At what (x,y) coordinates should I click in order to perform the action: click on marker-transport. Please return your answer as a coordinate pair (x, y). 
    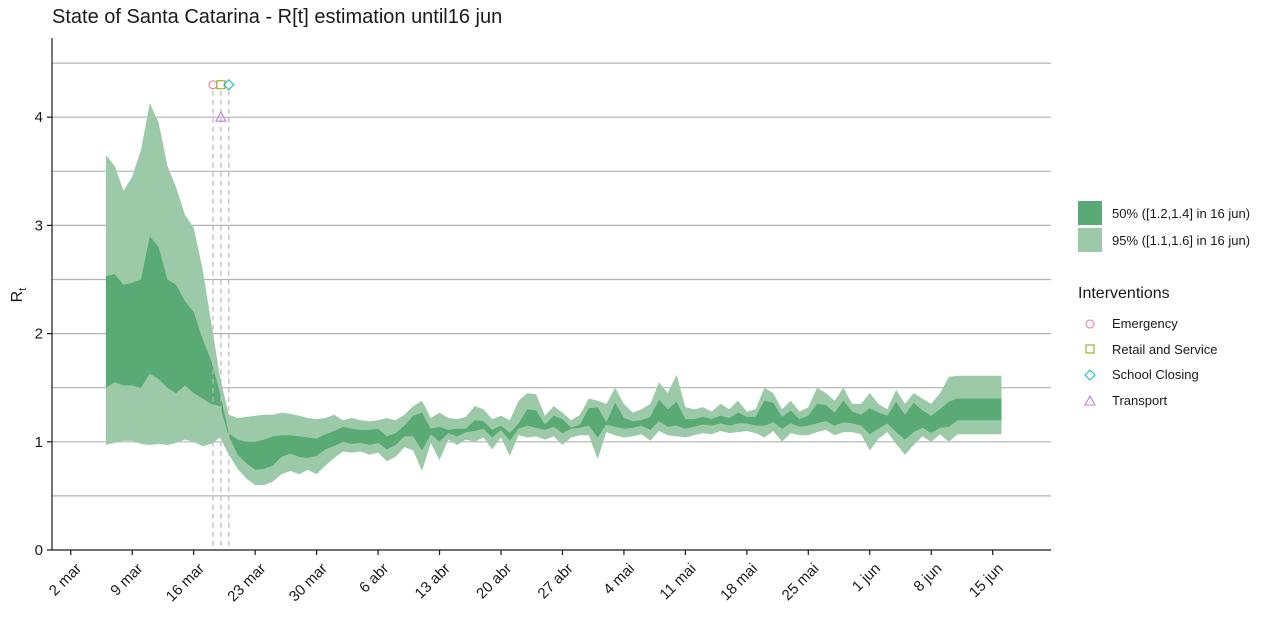
    Looking at the image, I should click on (220, 116).